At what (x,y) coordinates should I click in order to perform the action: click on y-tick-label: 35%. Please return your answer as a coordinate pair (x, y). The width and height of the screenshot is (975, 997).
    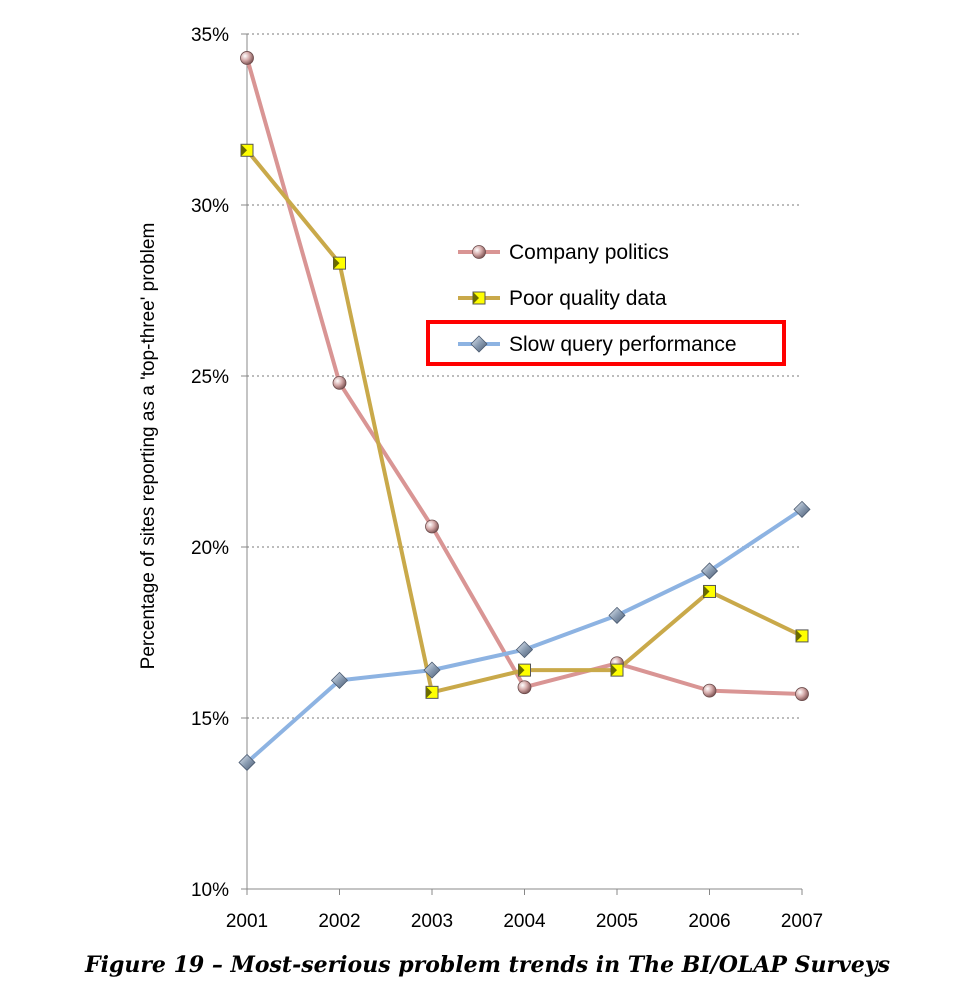
    Looking at the image, I should click on (210, 35).